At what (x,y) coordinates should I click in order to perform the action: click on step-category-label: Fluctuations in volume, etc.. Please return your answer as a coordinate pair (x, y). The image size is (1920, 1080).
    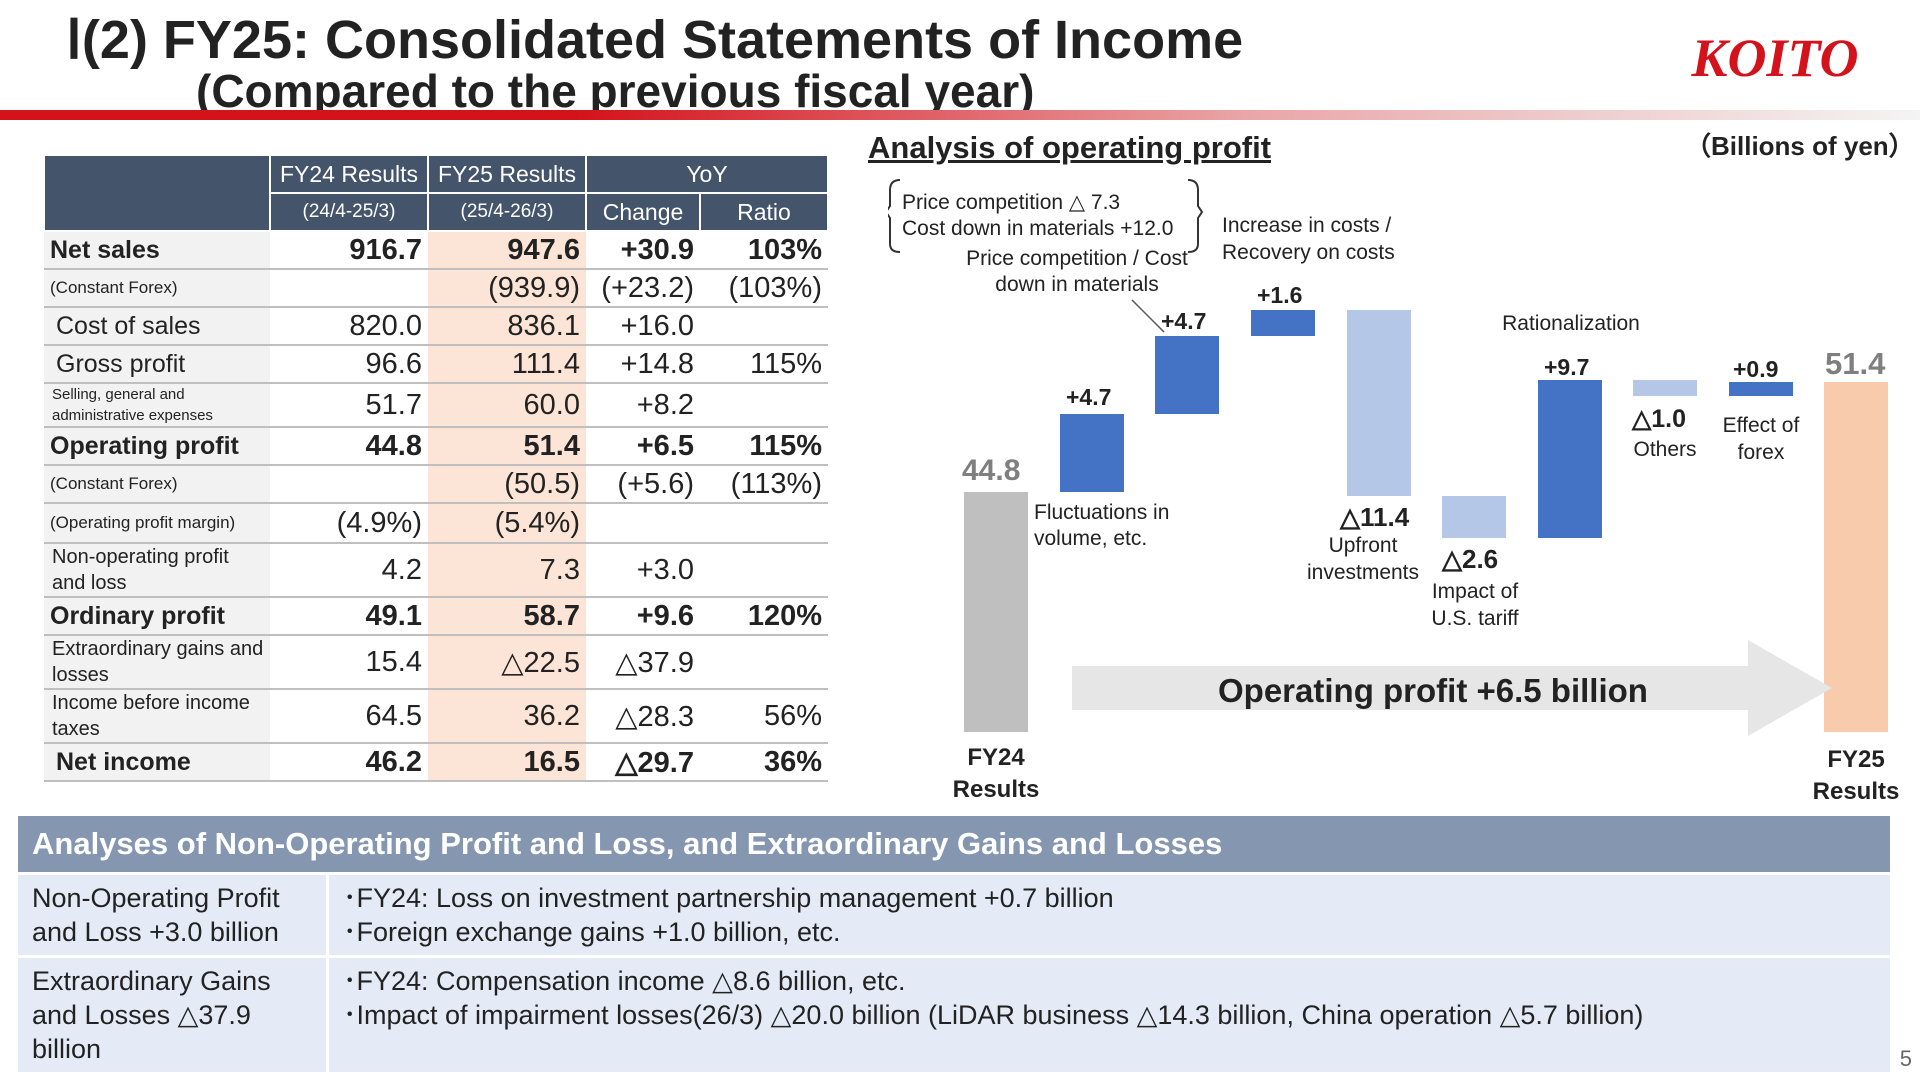
    Looking at the image, I should click on (1102, 525).